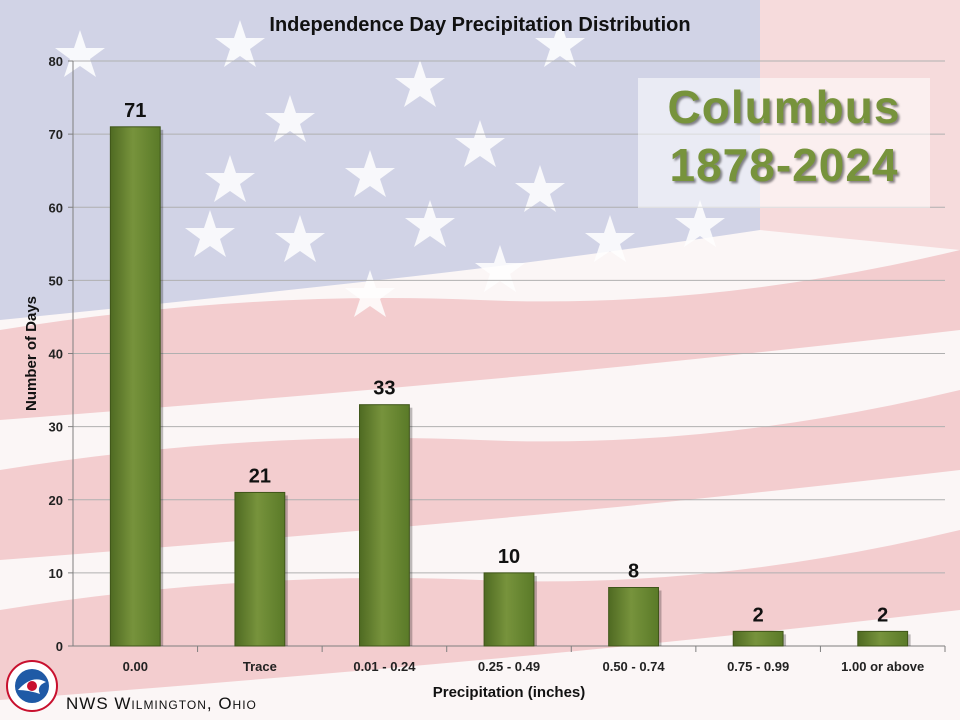 This screenshot has width=960, height=720. What do you see at coordinates (56, 573) in the screenshot?
I see `y-tick-label: 10` at bounding box center [56, 573].